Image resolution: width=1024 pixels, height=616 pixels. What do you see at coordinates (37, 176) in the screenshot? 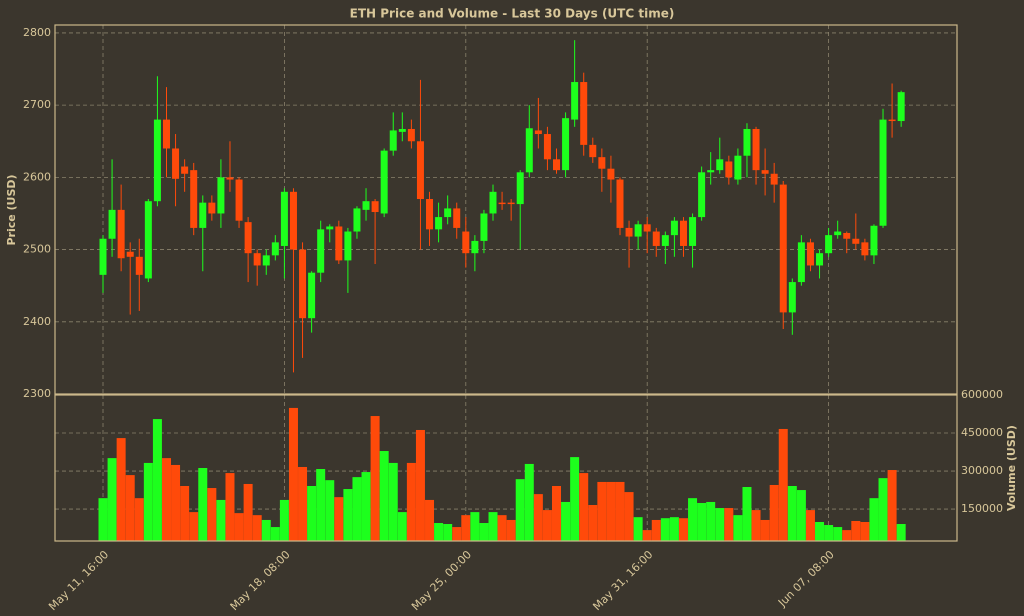
I see `y-tick-label: 2600` at bounding box center [37, 176].